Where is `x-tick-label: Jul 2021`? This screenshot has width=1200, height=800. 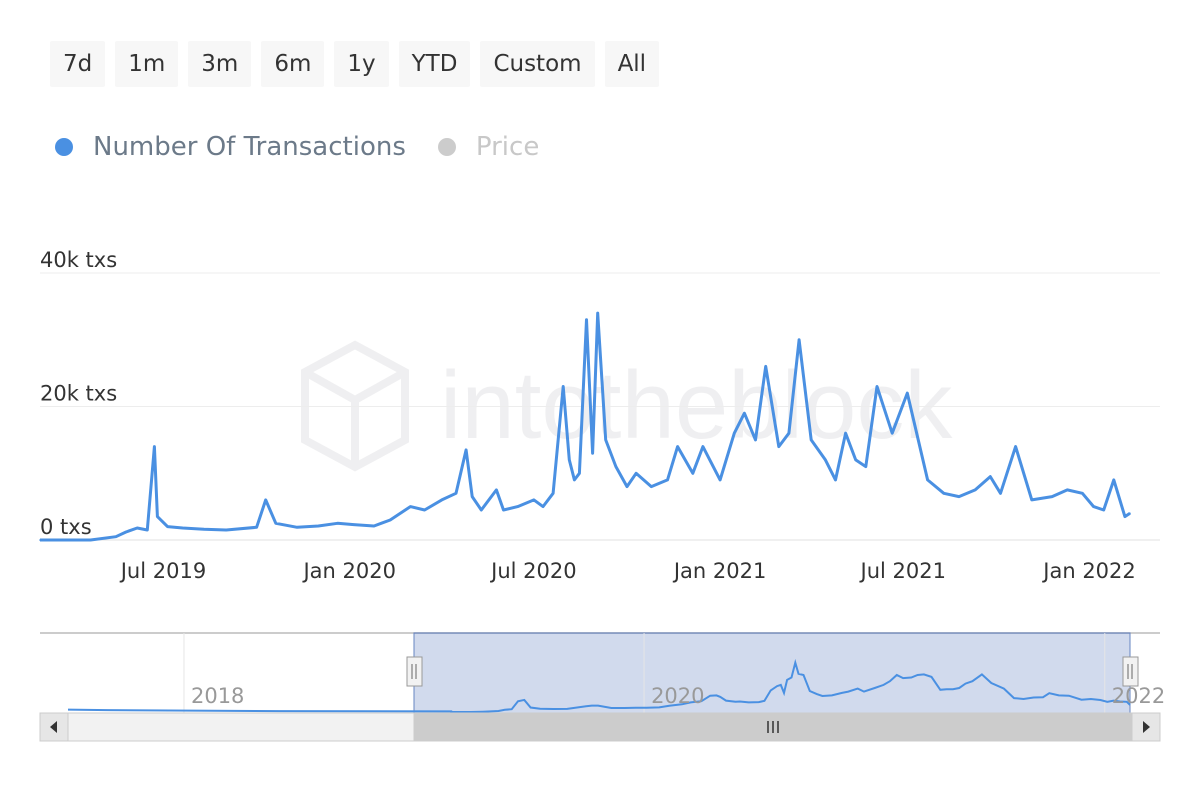
x-tick-label: Jul 2021 is located at coordinates (902, 571).